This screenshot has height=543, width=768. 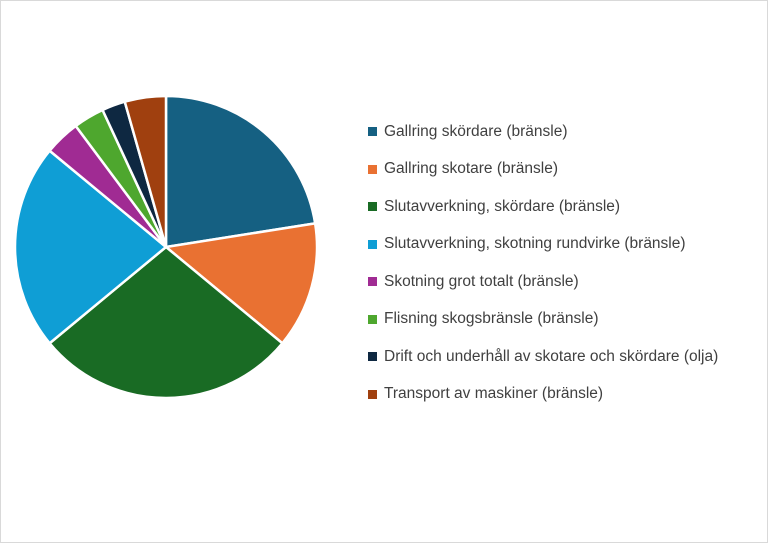 I want to click on legend-item-2: Gallring skotare (bränsle), so click(x=543, y=170).